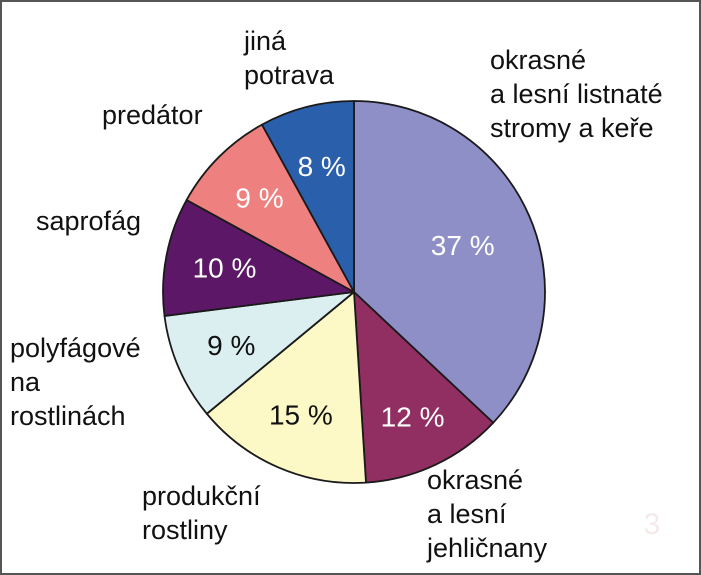  I want to click on slice-value-label: 8 %, so click(322, 166).